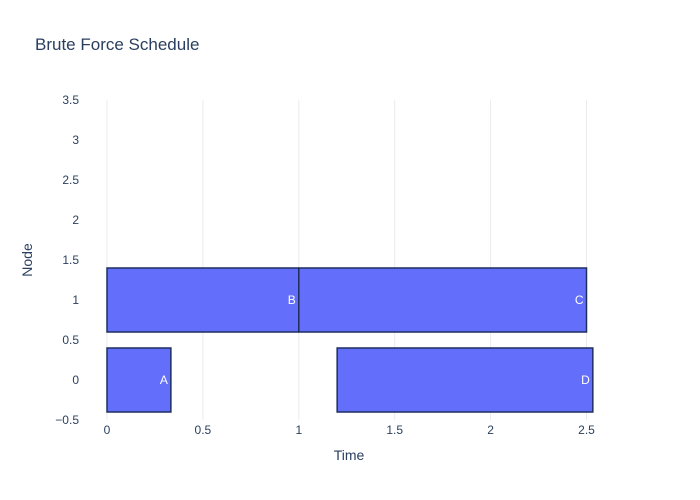  What do you see at coordinates (490, 430) in the screenshot?
I see `x-tick-label: 2` at bounding box center [490, 430].